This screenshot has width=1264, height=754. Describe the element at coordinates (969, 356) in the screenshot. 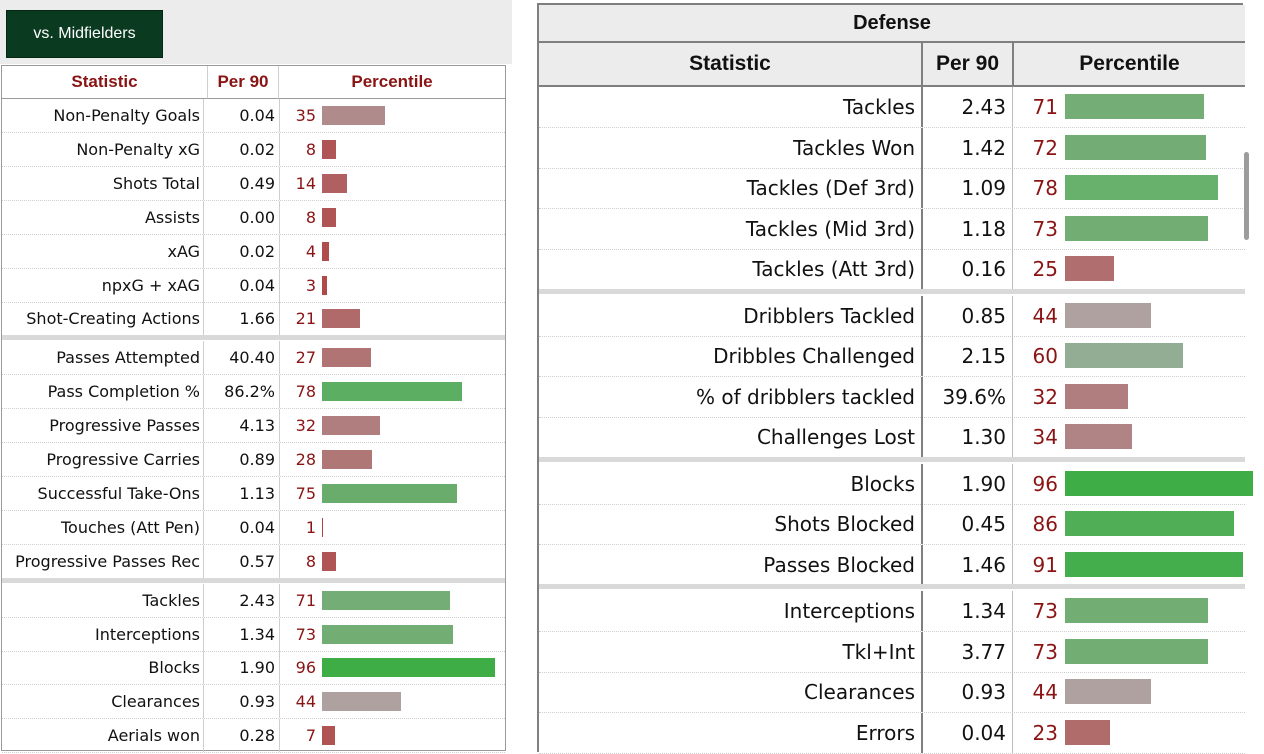

I see `per90-value: 2.15` at that location.